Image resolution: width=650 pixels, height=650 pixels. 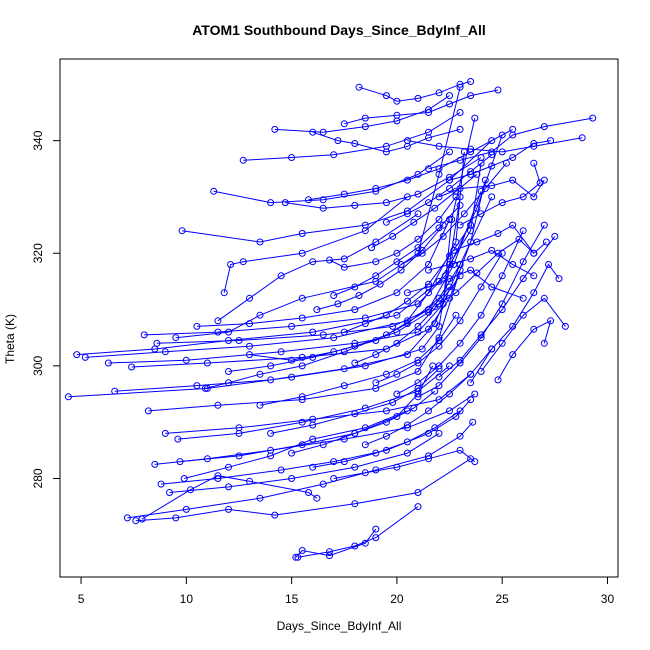 What do you see at coordinates (38, 366) in the screenshot?
I see `y-tick-label: 300` at bounding box center [38, 366].